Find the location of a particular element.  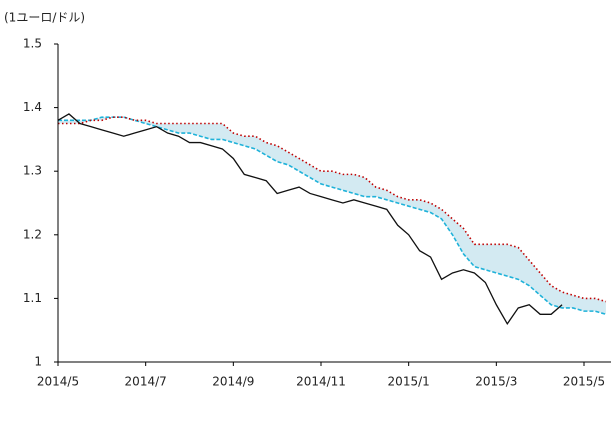

y-tick-label: 1 is located at coordinates (38, 362).